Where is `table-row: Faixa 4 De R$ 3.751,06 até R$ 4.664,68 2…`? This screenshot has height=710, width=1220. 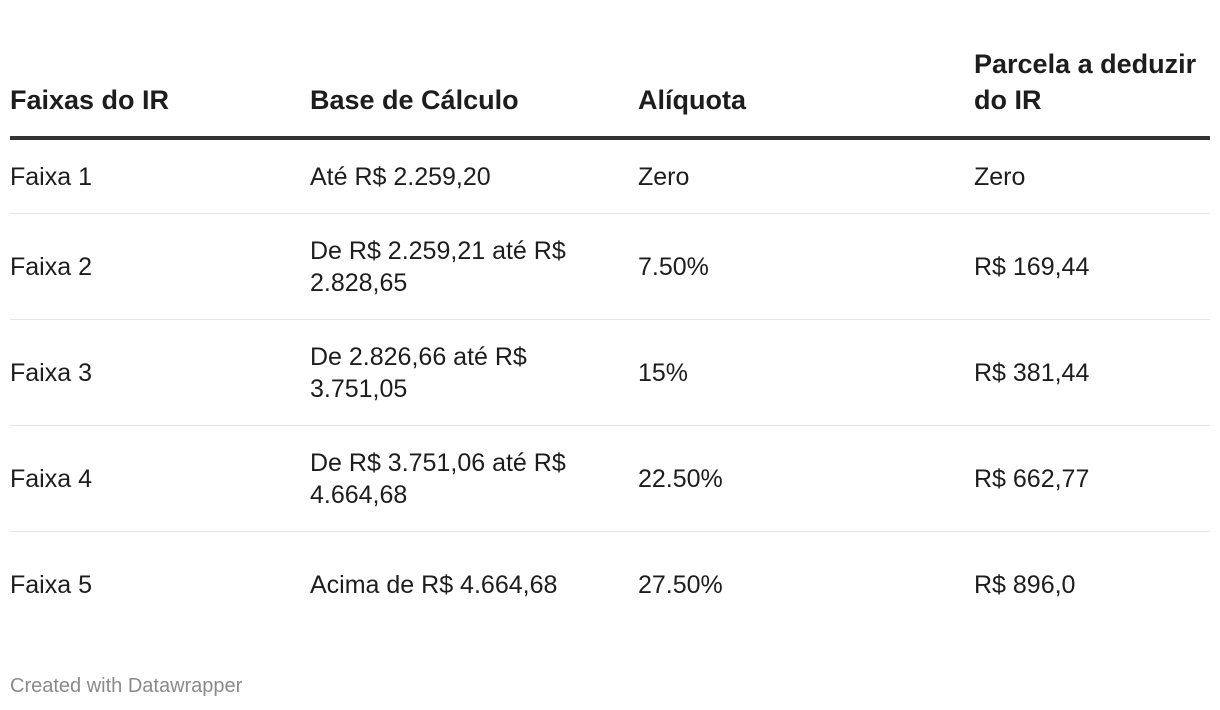
table-row: Faixa 4 De R$ 3.751,06 até R$ 4.664,68 2… is located at coordinates (610, 478).